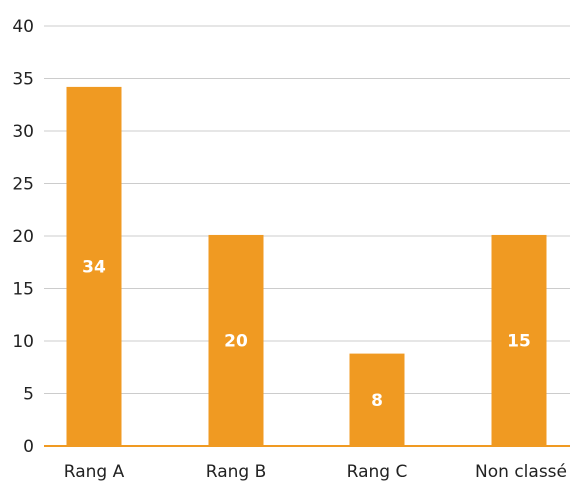  I want to click on y-tick-label: 10, so click(23, 342).